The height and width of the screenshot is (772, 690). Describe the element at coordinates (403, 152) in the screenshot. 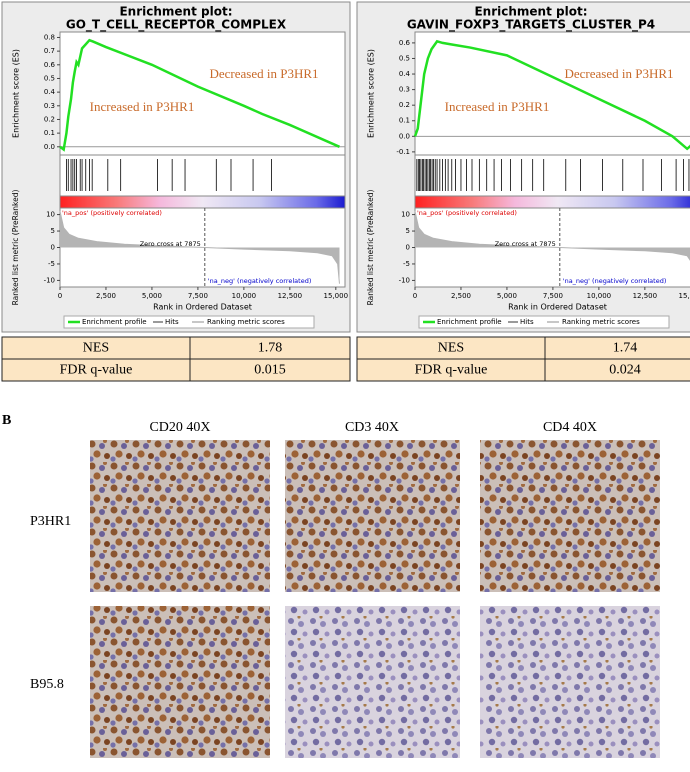

I see `y-tick-label: -0.1` at that location.